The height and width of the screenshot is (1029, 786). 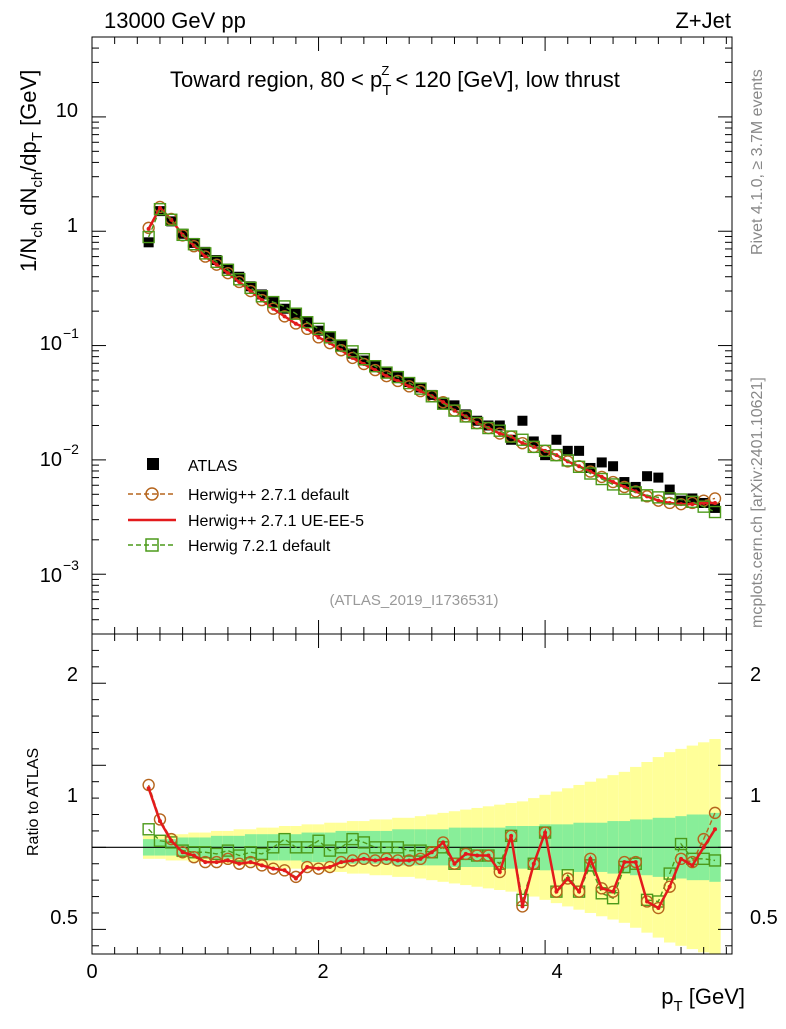 I want to click on ratio-tick-right-0.5: 0.5, so click(x=764, y=918).